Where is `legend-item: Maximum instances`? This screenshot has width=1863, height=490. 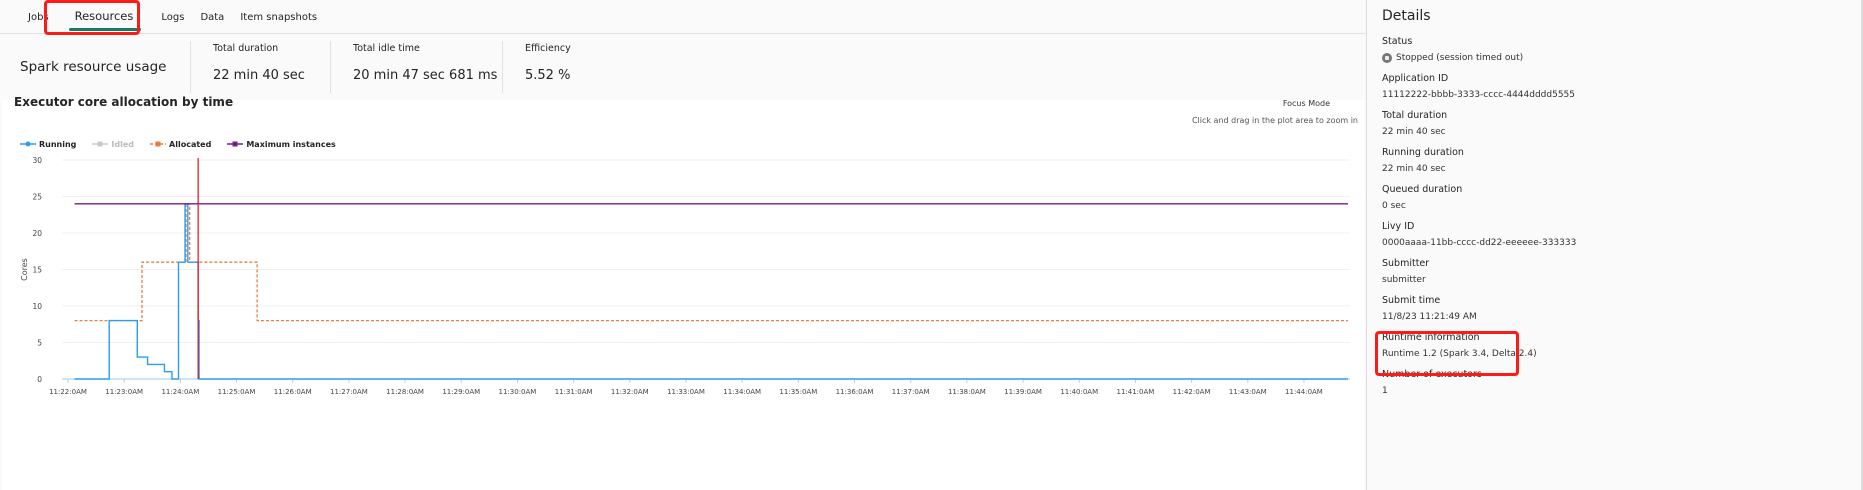 legend-item: Maximum instances is located at coordinates (281, 144).